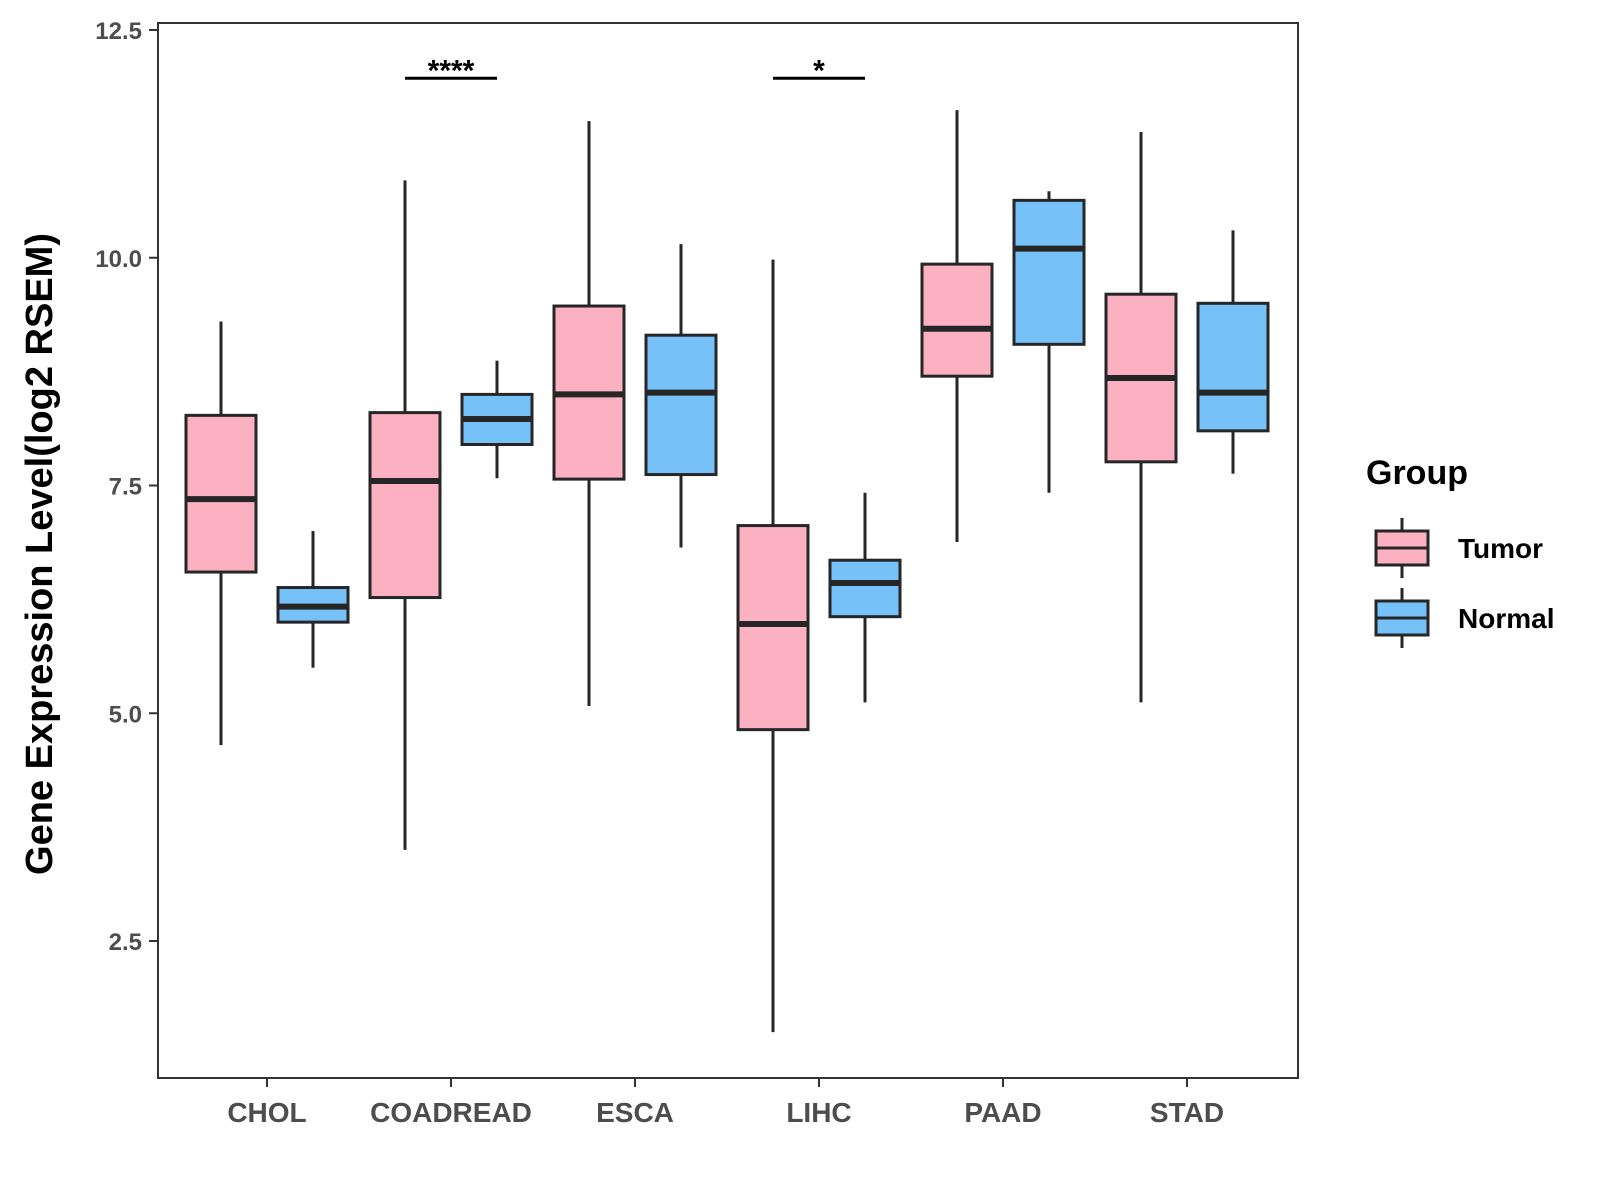 The image size is (1600, 1200). I want to click on legend: Group Tumor Normal, so click(1460, 551).